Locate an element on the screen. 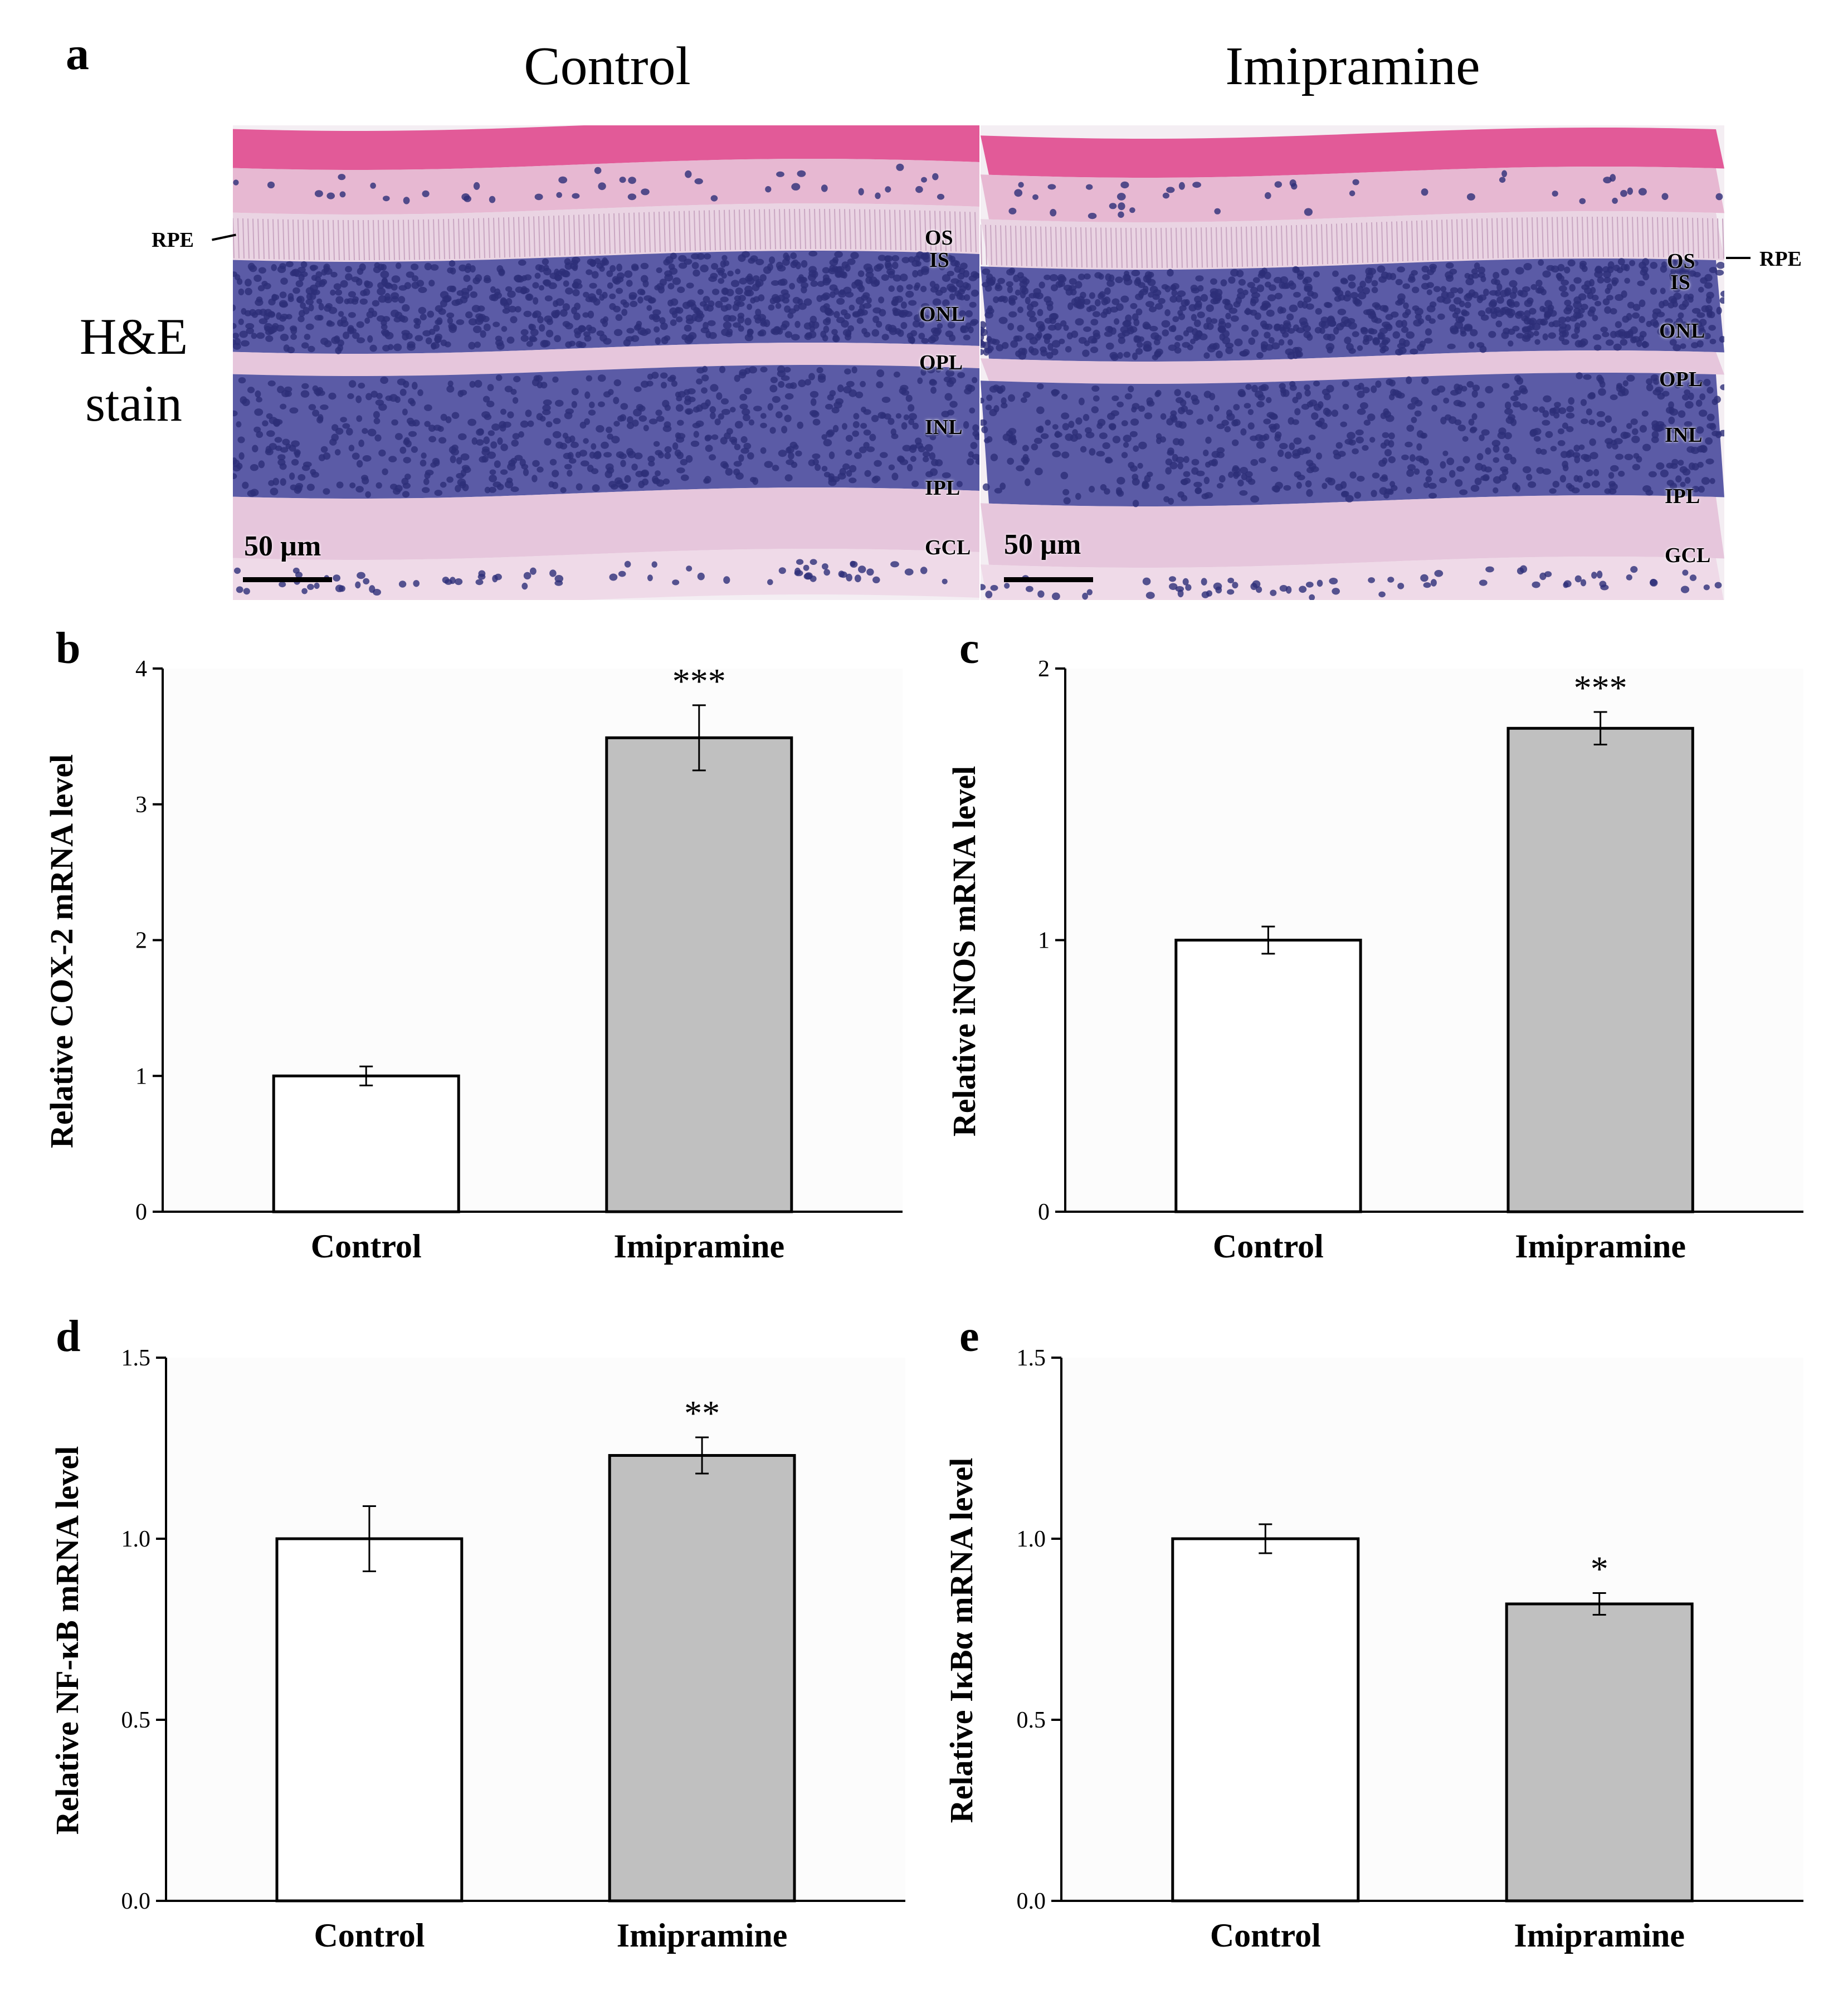 The height and width of the screenshot is (1995, 1848). outer-nuclear-layer is located at coordinates (606, 302).